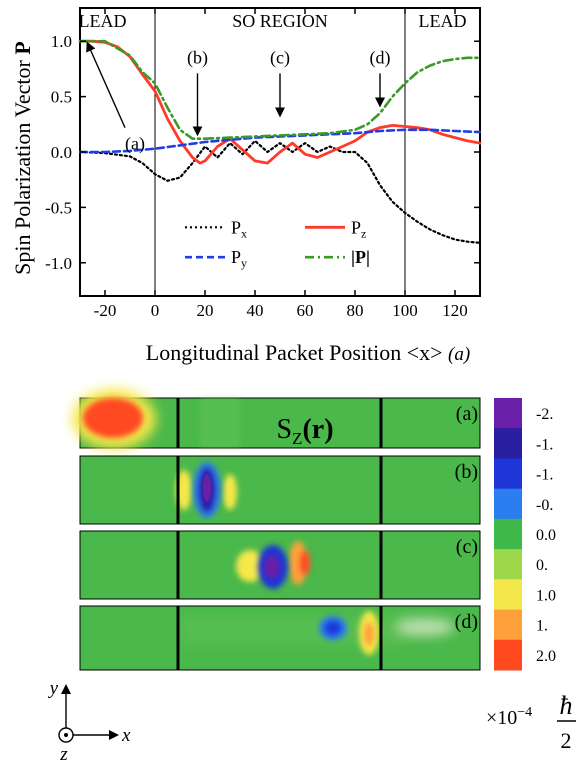 This screenshot has width=576, height=766. Describe the element at coordinates (105, 310) in the screenshot. I see `x-tick-label: -20` at that location.